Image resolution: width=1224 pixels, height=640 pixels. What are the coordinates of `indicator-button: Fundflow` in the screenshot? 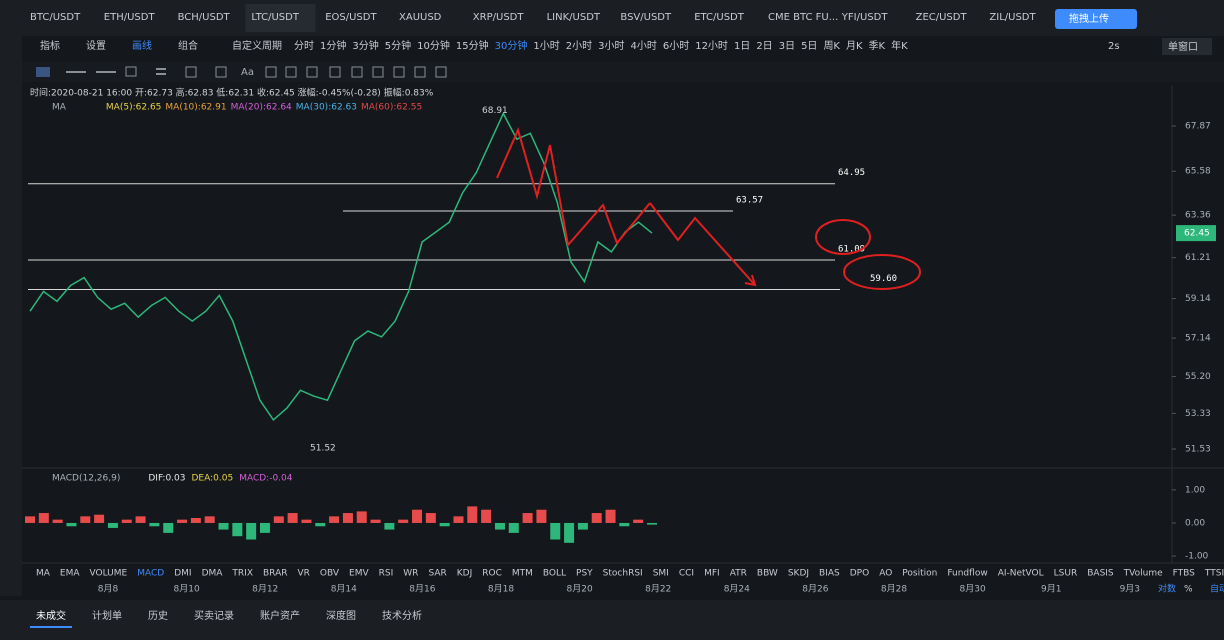 It's located at (967, 574).